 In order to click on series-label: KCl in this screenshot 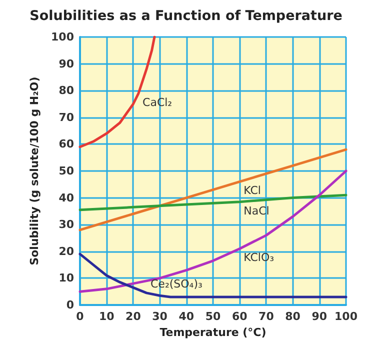, I will do `click(252, 191)`.